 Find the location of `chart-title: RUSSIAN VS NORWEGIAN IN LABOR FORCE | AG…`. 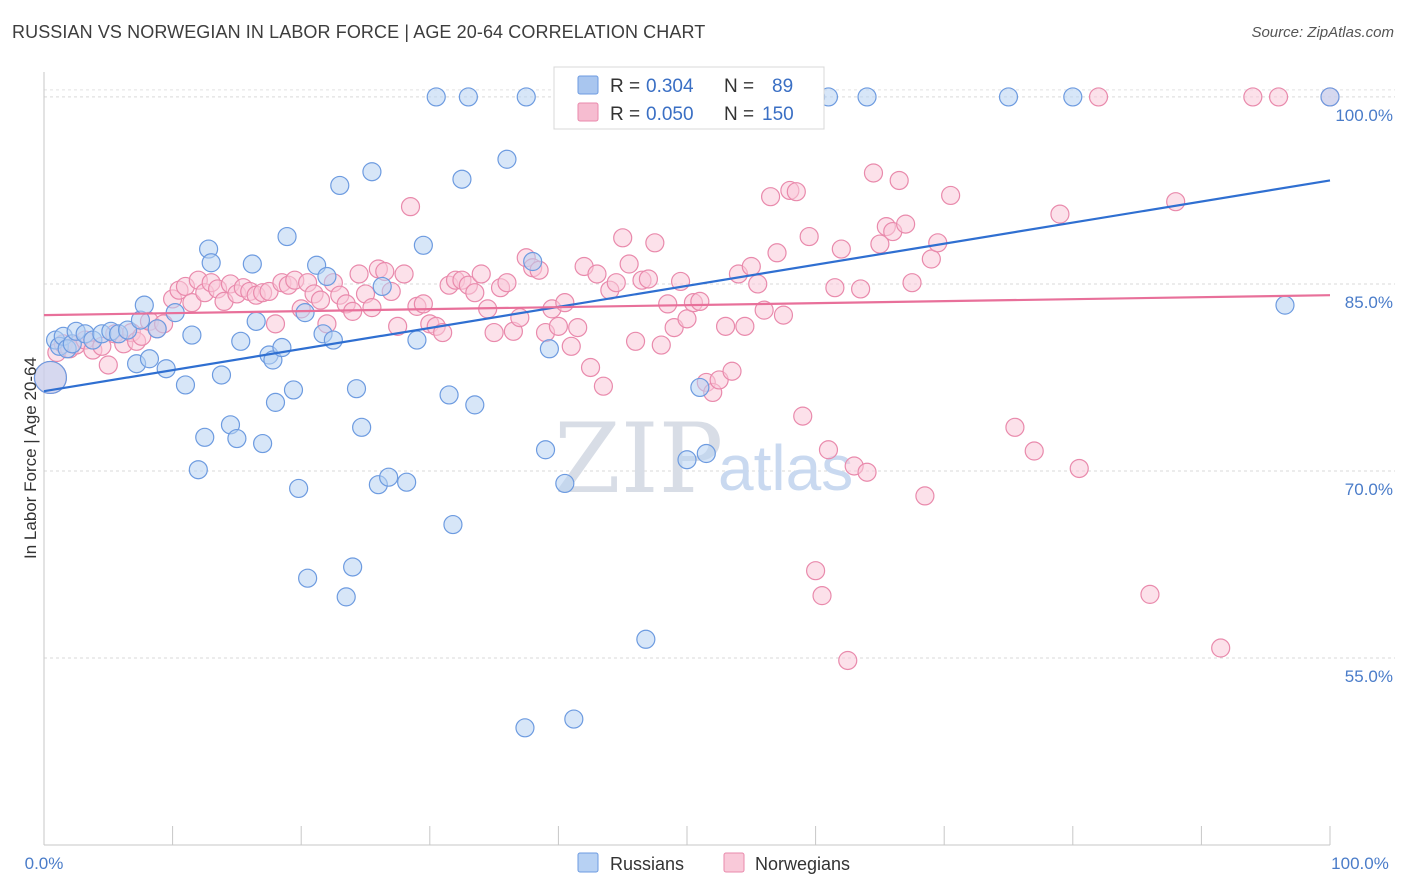

chart-title: RUSSIAN VS NORWEGIAN IN LABOR FORCE | AG… is located at coordinates (359, 32).